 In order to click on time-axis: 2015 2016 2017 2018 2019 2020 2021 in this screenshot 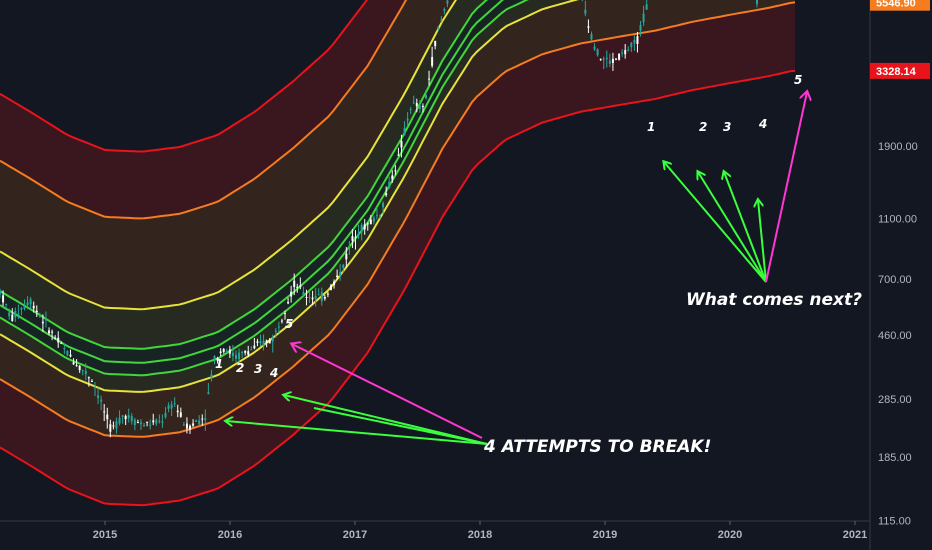, I will do `click(480, 531)`.